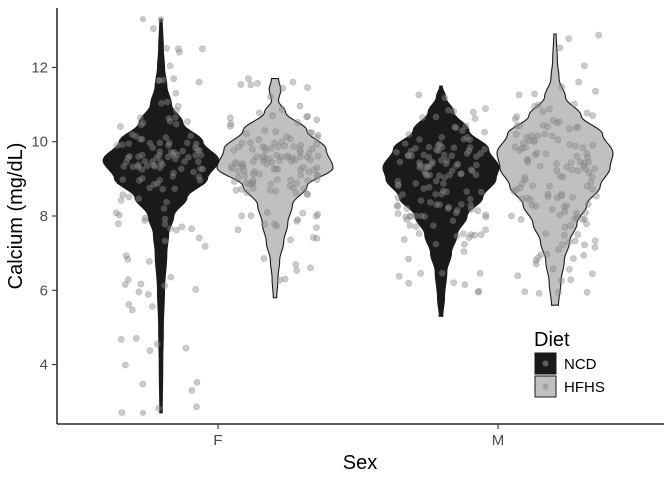  Describe the element at coordinates (39, 67) in the screenshot. I see `y-tick-label: 12` at that location.